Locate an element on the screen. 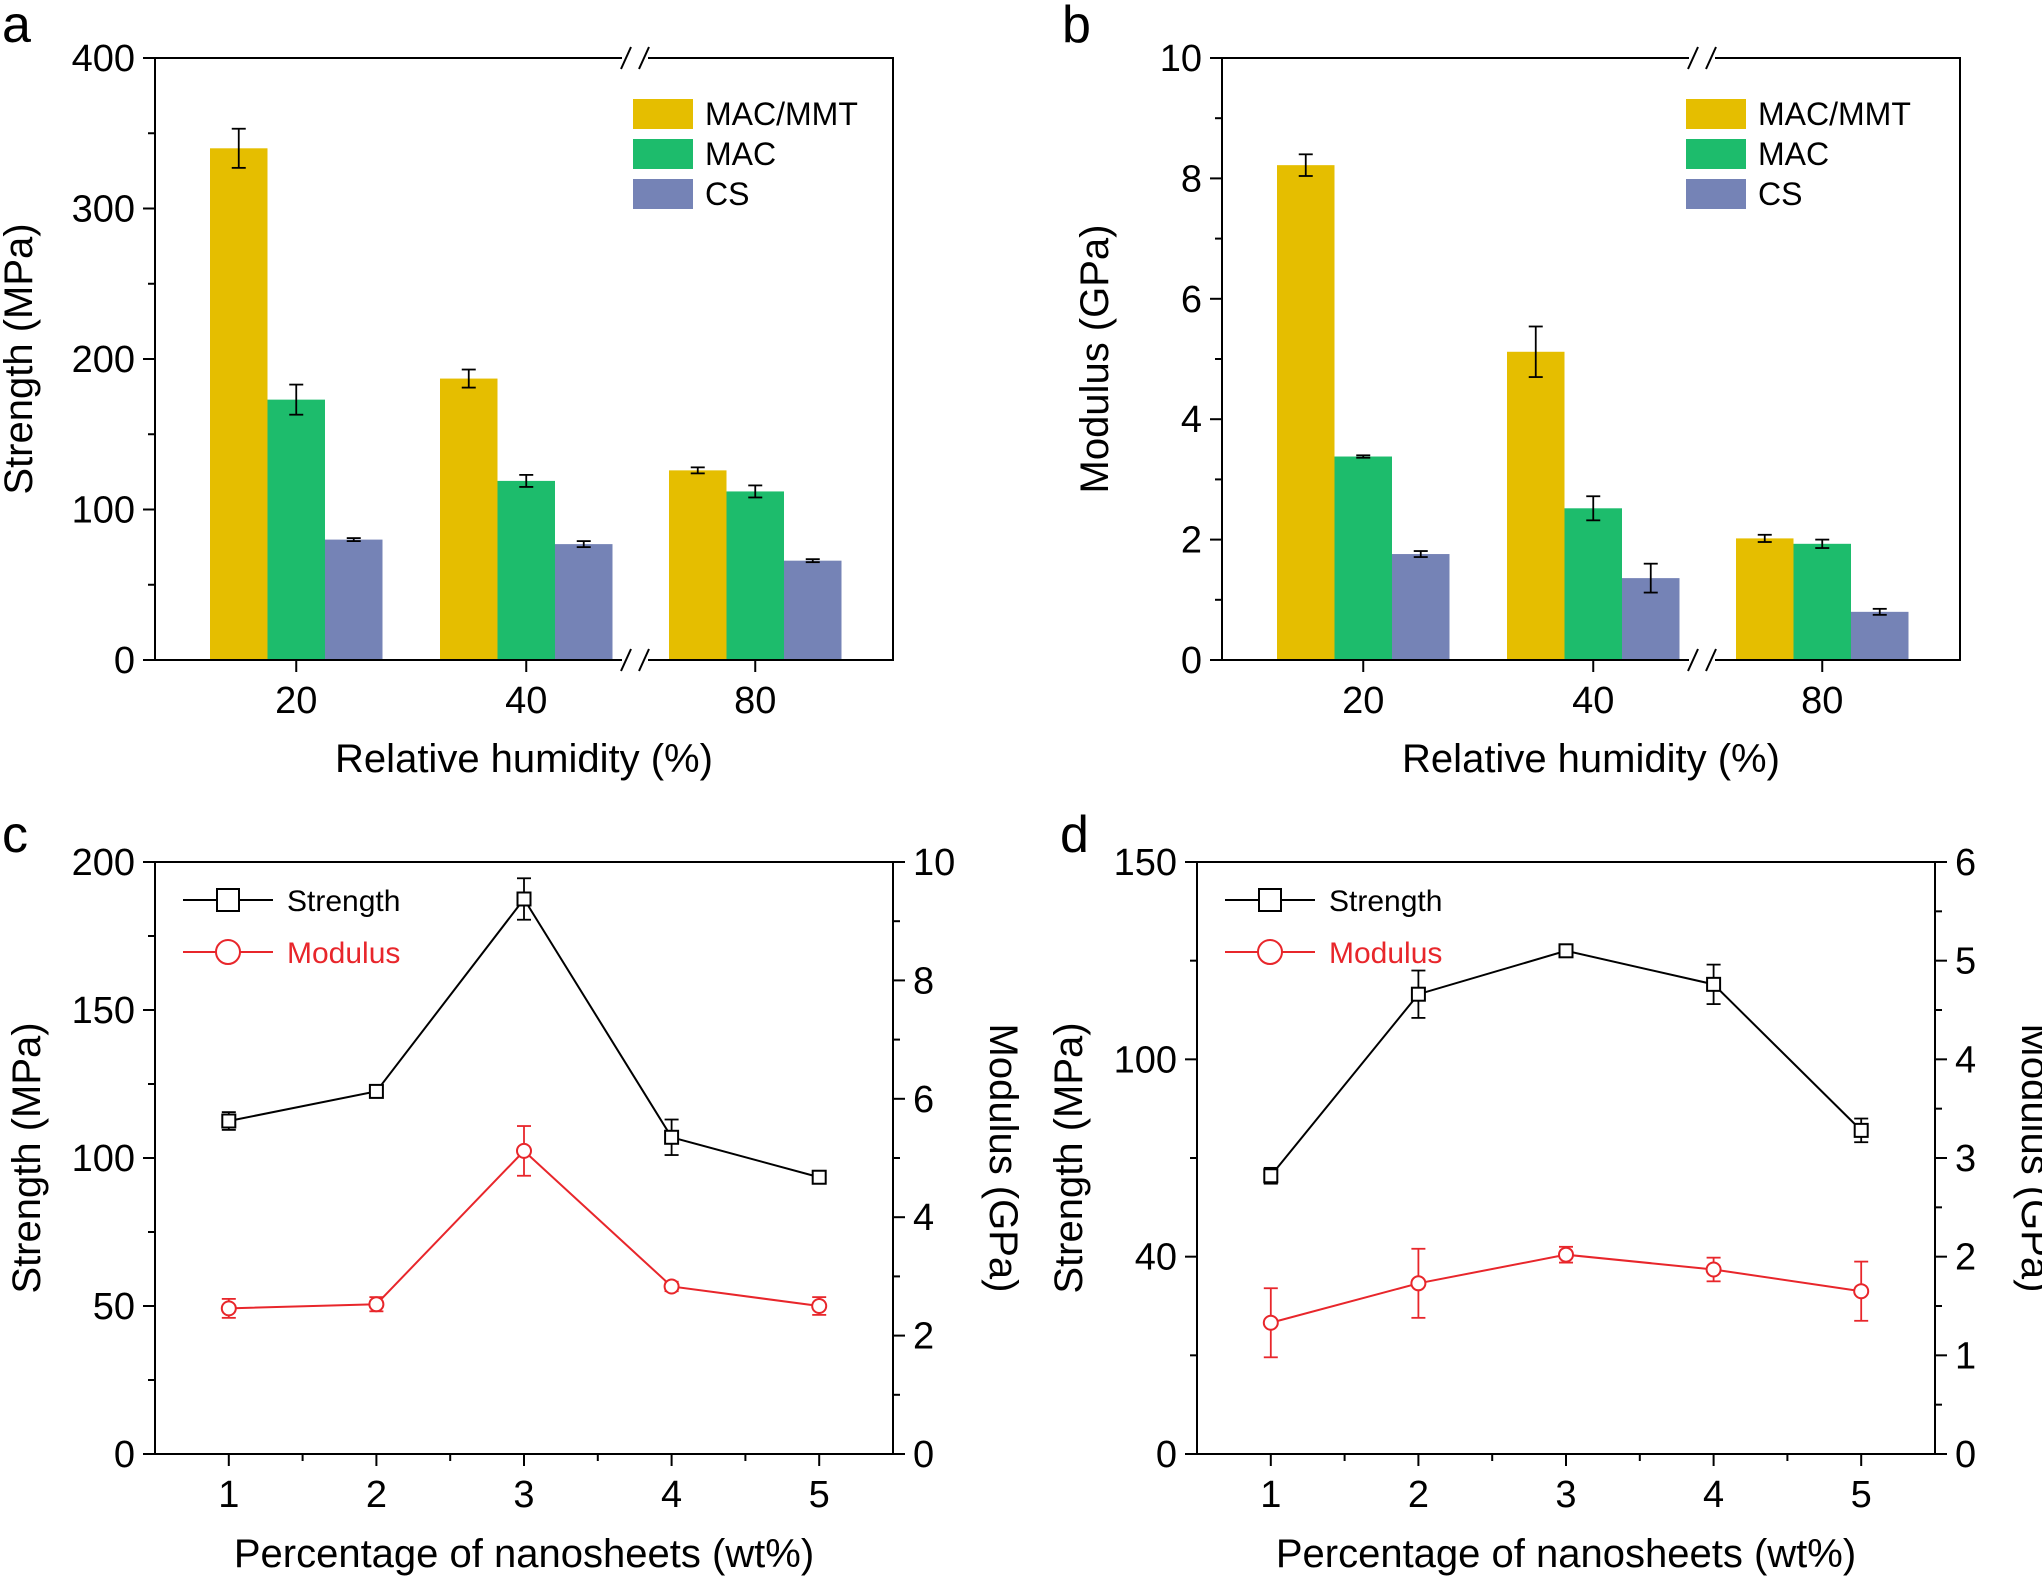 This screenshot has height=1577, width=2042. legend-label: CS is located at coordinates (727, 194).